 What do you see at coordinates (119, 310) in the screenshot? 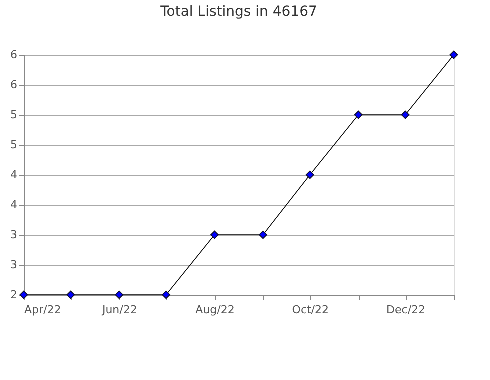
I see `x-tick-label: Jun/22` at bounding box center [119, 310].